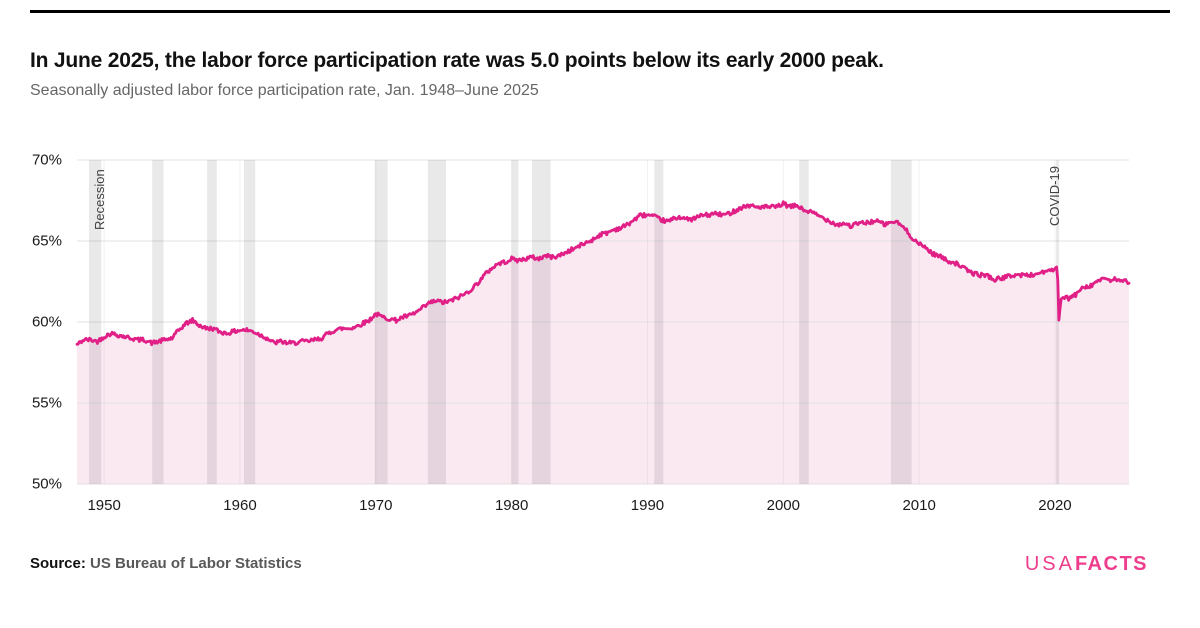 The width and height of the screenshot is (1200, 628). I want to click on y-axis-tick: 65%, so click(46, 241).